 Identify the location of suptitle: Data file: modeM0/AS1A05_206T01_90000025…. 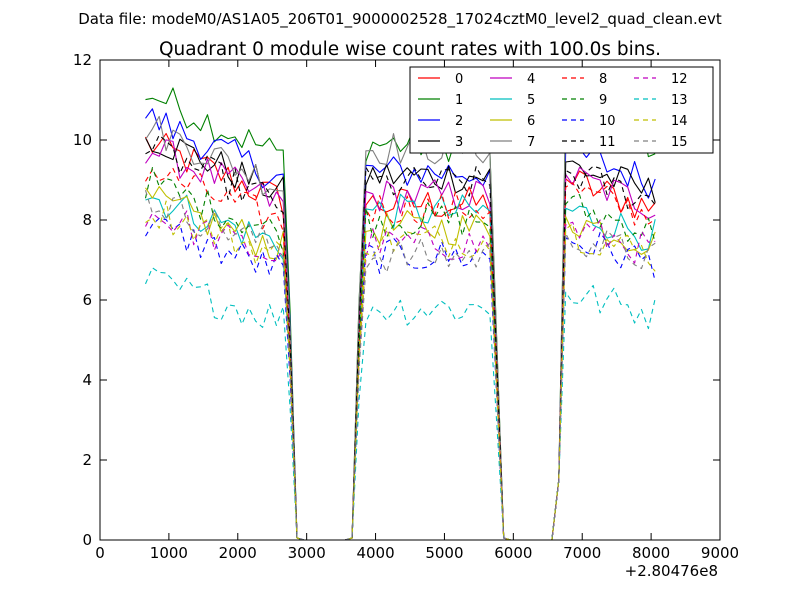
(400, 19).